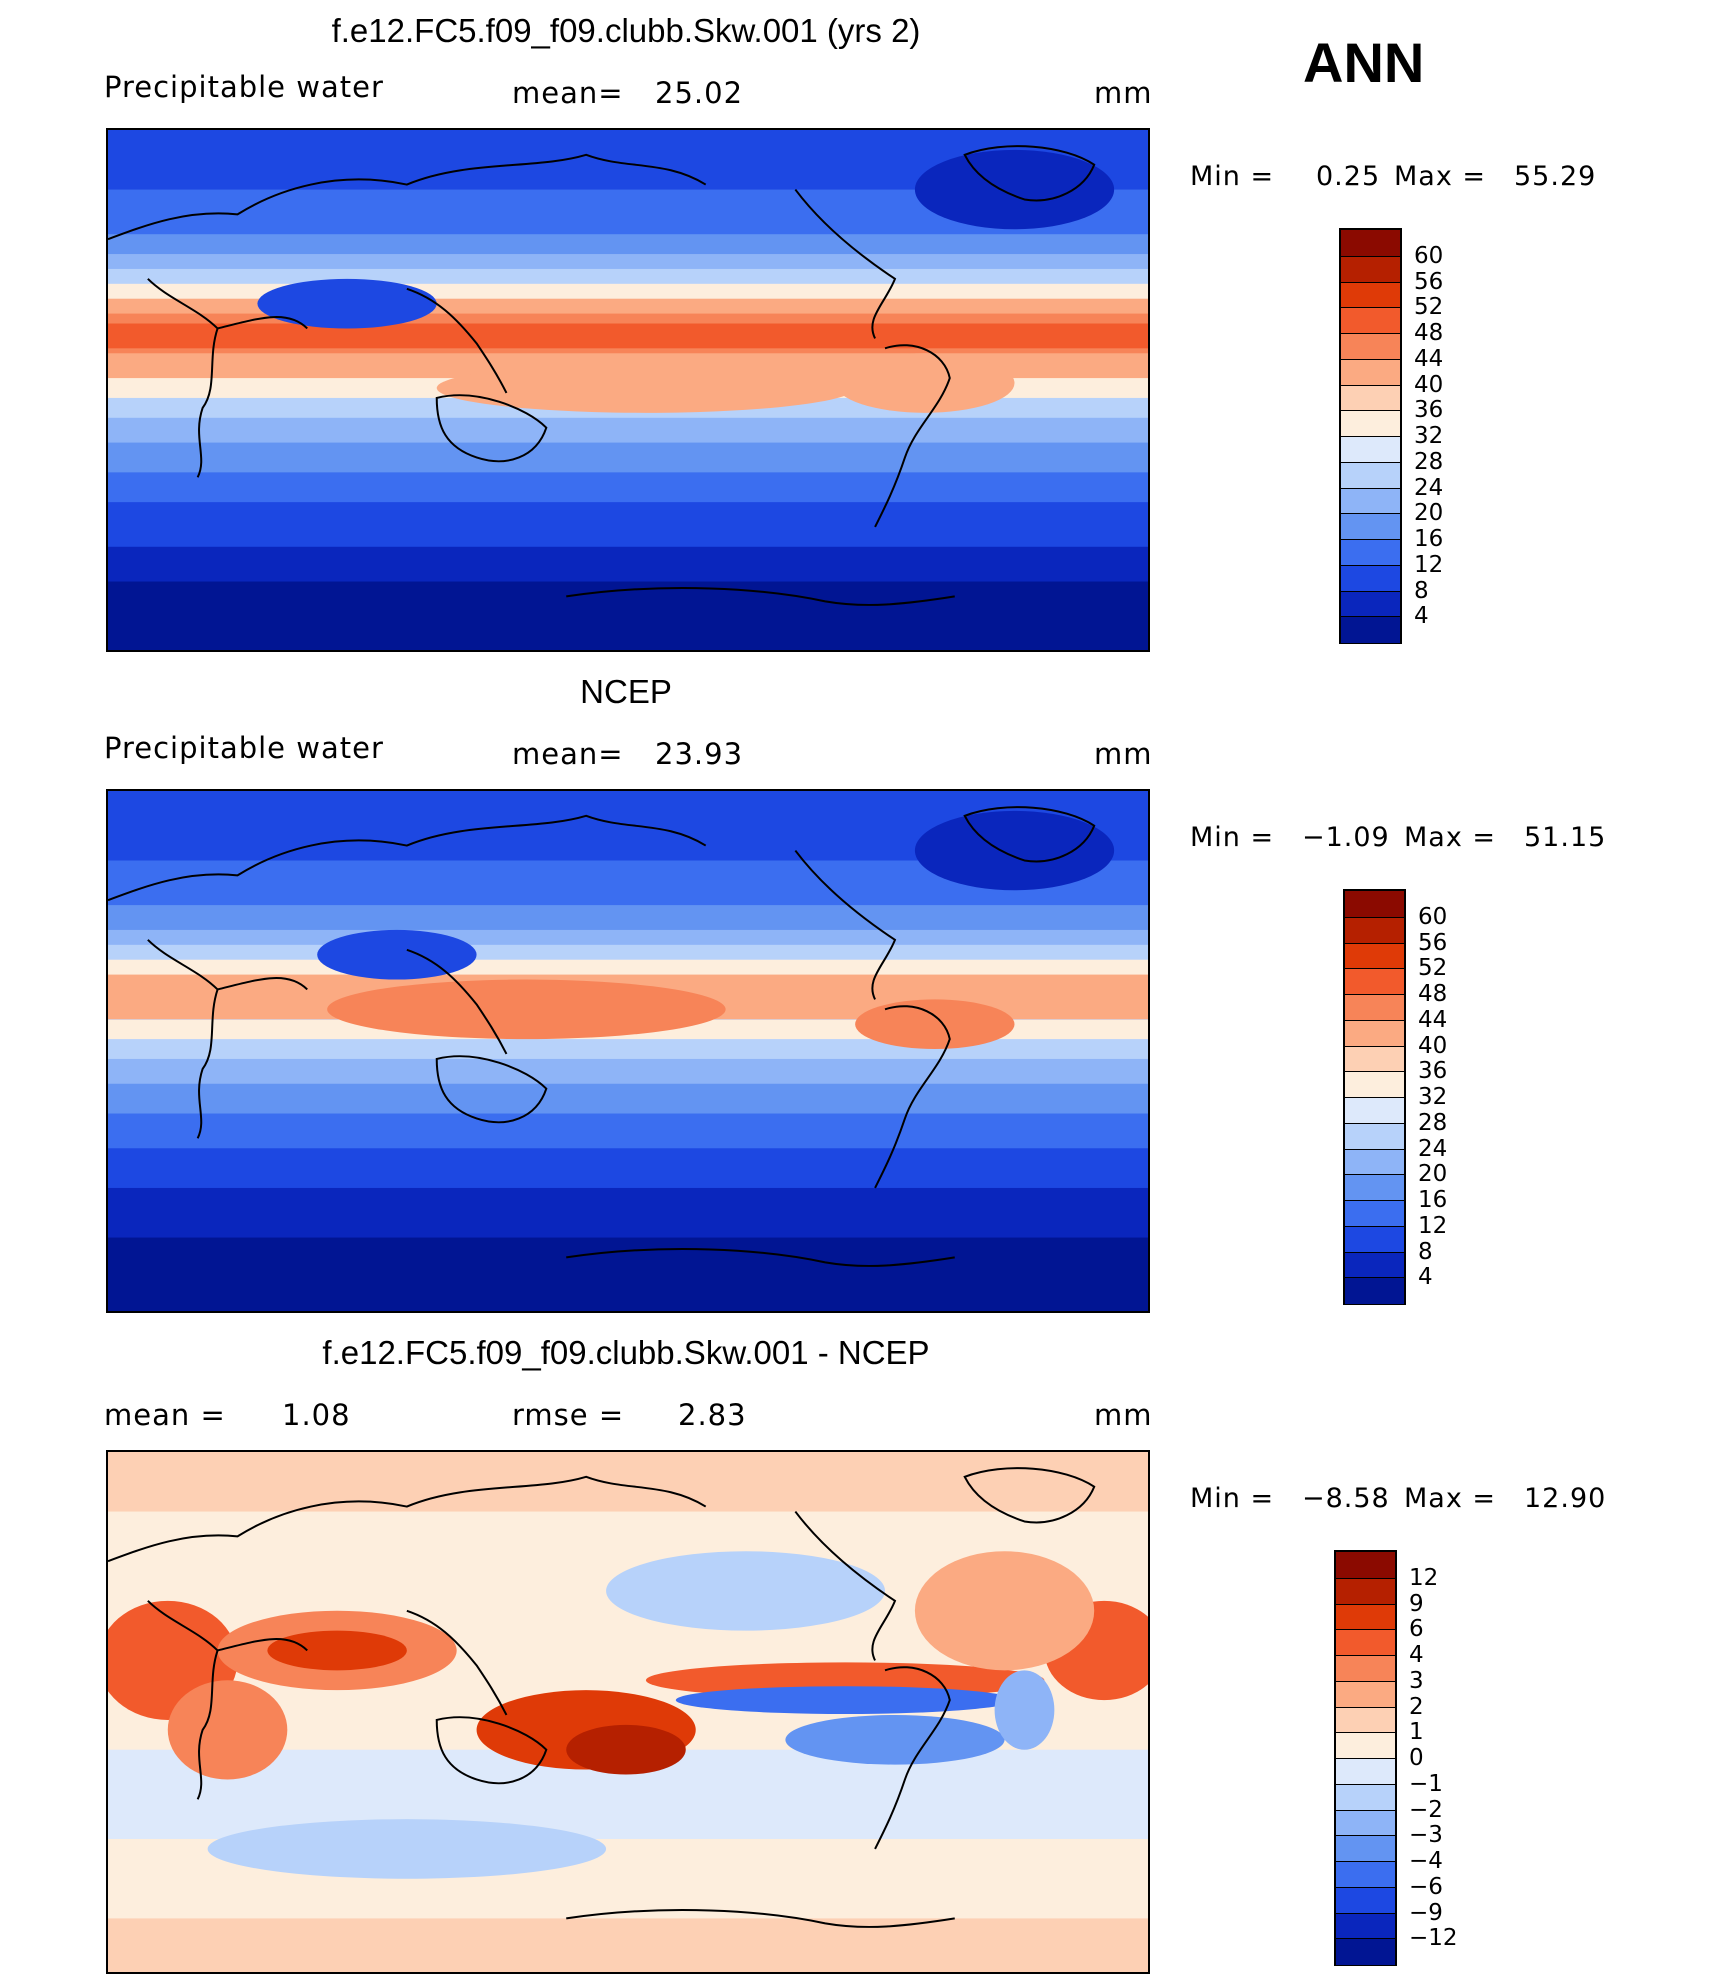 The height and width of the screenshot is (1974, 1710). What do you see at coordinates (1426, 1886) in the screenshot?
I see `panel3-colorbar-label: −6` at bounding box center [1426, 1886].